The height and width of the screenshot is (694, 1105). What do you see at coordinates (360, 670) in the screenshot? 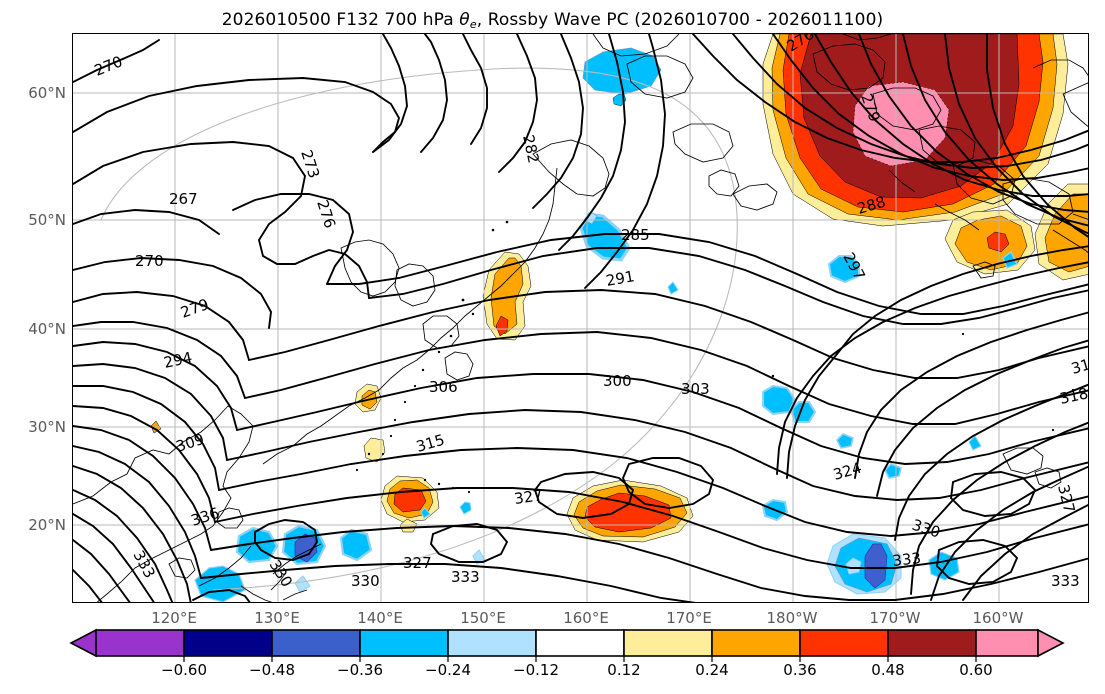
I see `cbar-tick-2: −0.36` at bounding box center [360, 670].